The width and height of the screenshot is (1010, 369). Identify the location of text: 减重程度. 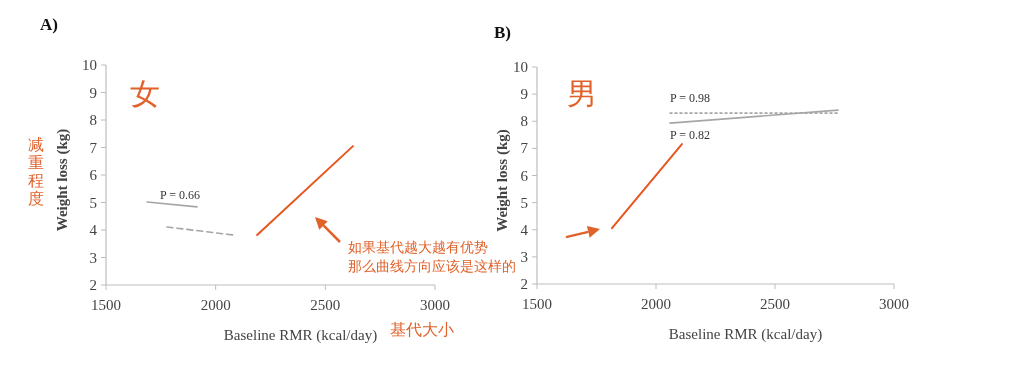
(36, 171).